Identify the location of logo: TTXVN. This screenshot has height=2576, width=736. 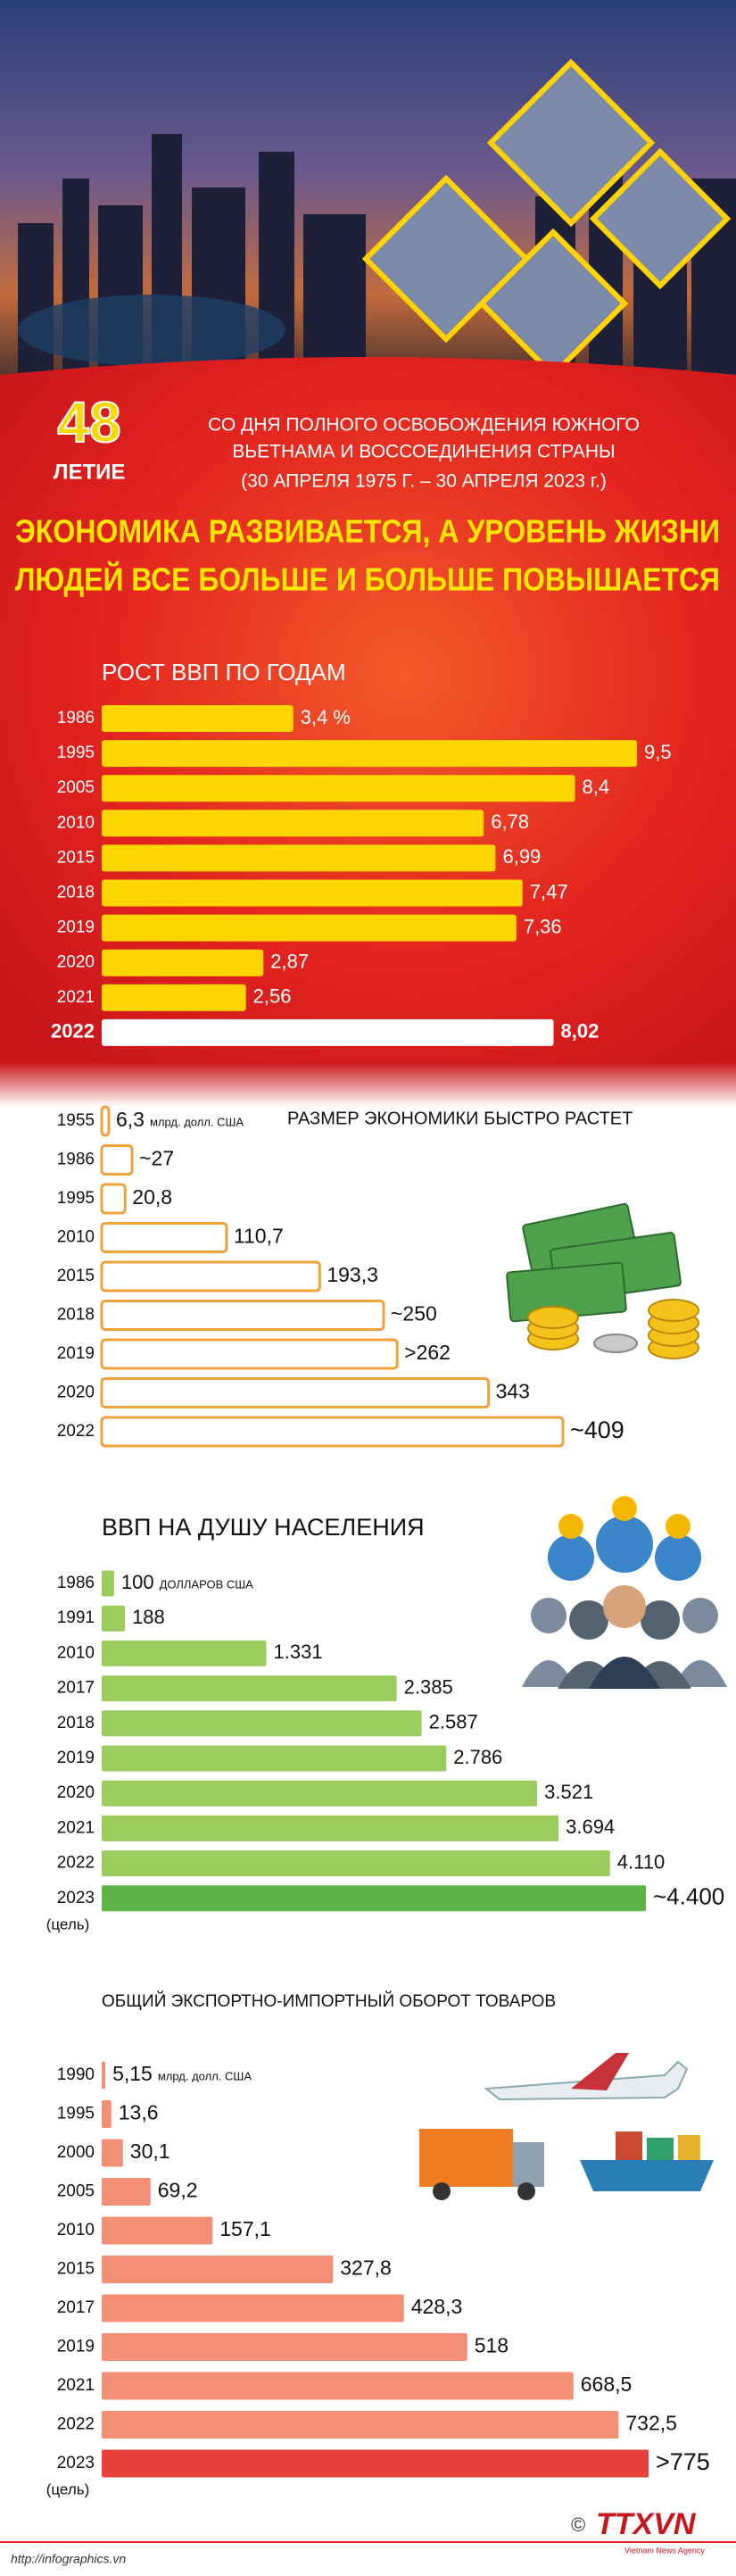
(646, 2524).